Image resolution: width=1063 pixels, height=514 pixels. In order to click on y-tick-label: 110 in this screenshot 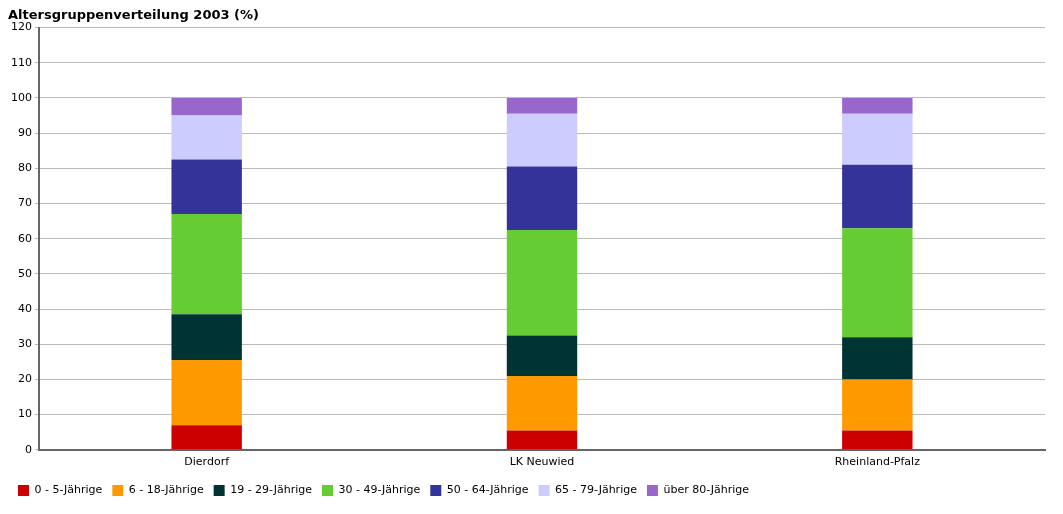, I will do `click(21, 62)`.